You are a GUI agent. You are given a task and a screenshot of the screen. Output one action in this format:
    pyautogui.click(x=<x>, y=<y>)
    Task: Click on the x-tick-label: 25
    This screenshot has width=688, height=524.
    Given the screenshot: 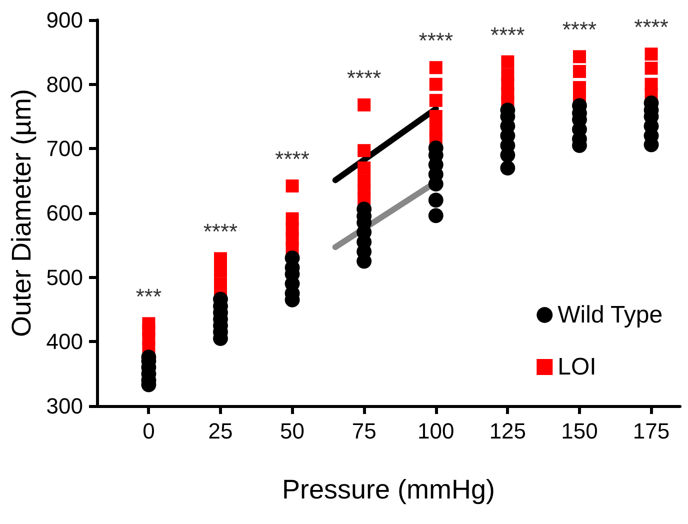 What is the action you would take?
    pyautogui.click(x=220, y=431)
    